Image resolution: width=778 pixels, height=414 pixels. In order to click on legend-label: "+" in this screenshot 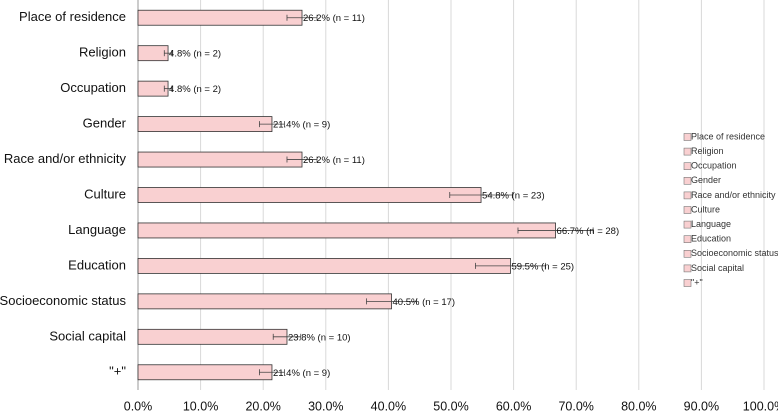, I will do `click(697, 282)`.